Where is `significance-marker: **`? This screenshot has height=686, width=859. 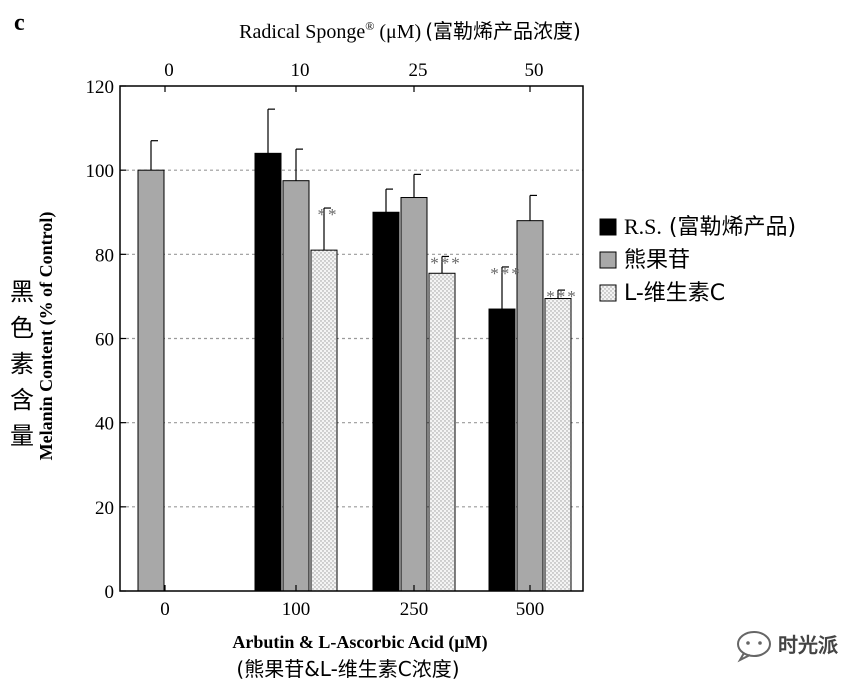 significance-marker: ** is located at coordinates (328, 214).